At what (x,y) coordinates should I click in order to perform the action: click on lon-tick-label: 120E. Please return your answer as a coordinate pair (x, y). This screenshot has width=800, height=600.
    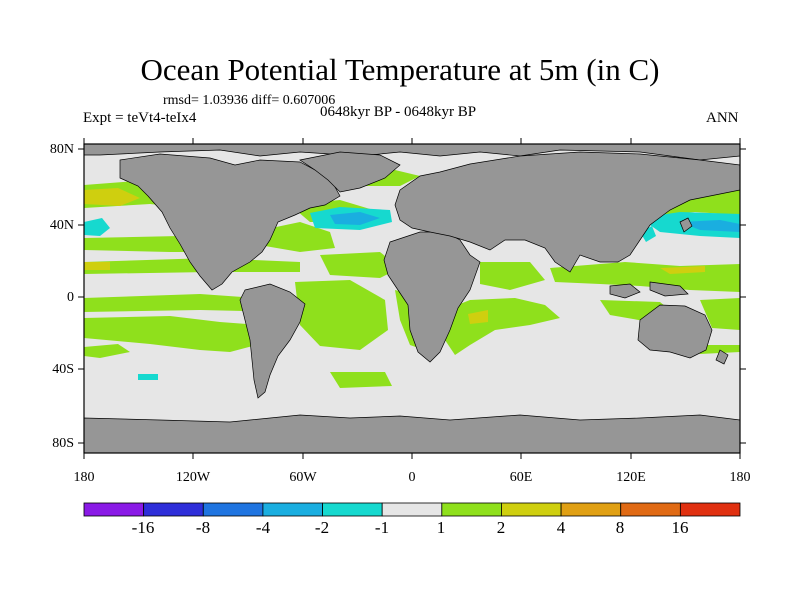
    Looking at the image, I should click on (631, 477).